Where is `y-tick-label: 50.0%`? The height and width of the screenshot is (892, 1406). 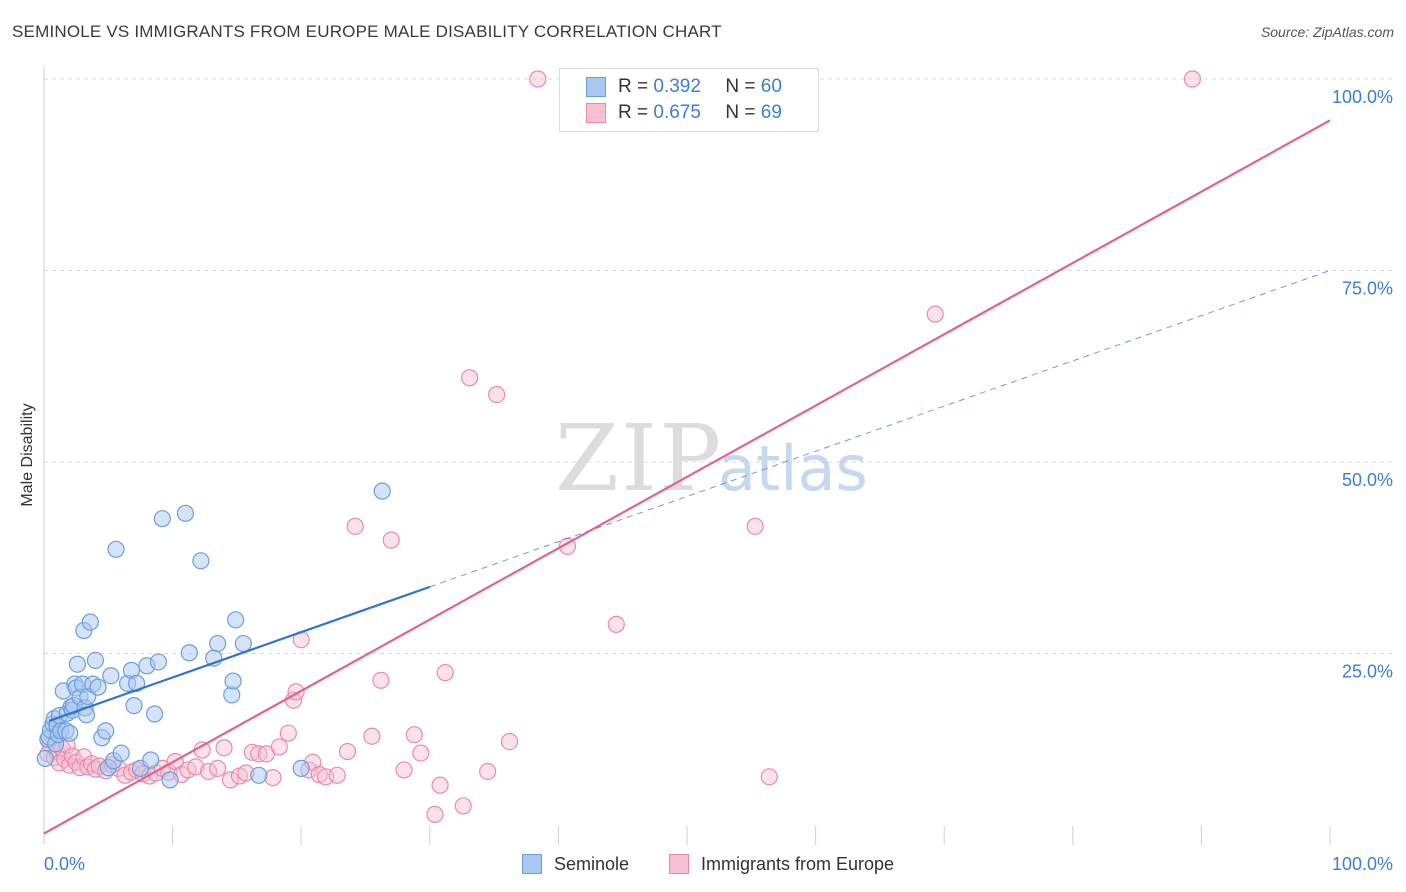
y-tick-label: 50.0% is located at coordinates (1367, 480).